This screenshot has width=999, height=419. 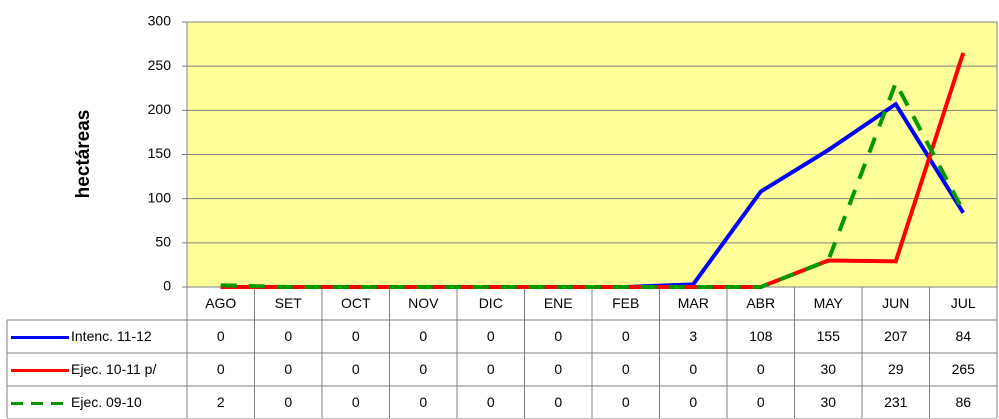 I want to click on y-tick-label: 50, so click(x=163, y=242).